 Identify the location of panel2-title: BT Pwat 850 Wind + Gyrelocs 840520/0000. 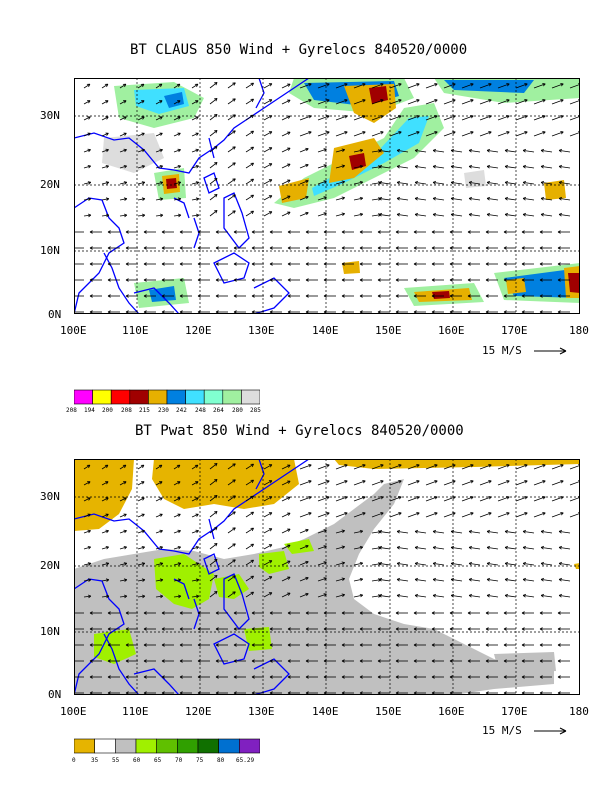
(299, 431).